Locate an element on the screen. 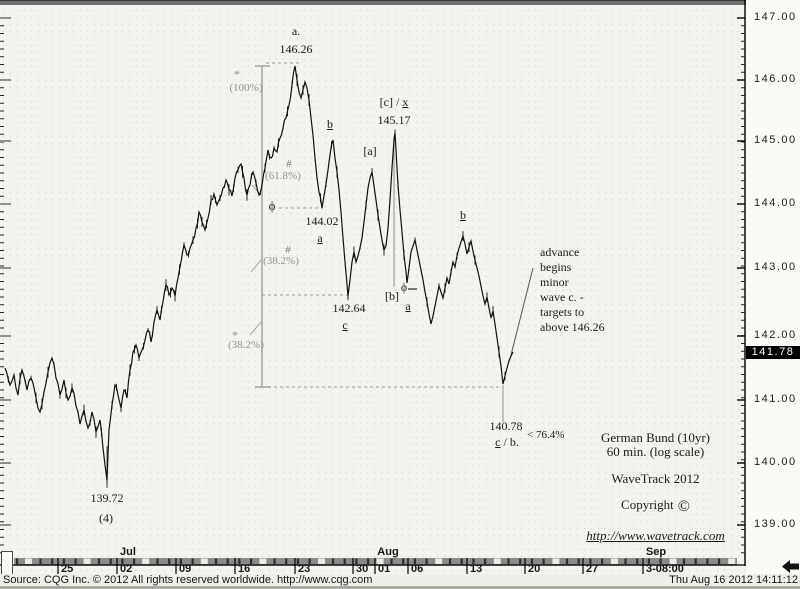  wave-label-c1: c is located at coordinates (345, 325).